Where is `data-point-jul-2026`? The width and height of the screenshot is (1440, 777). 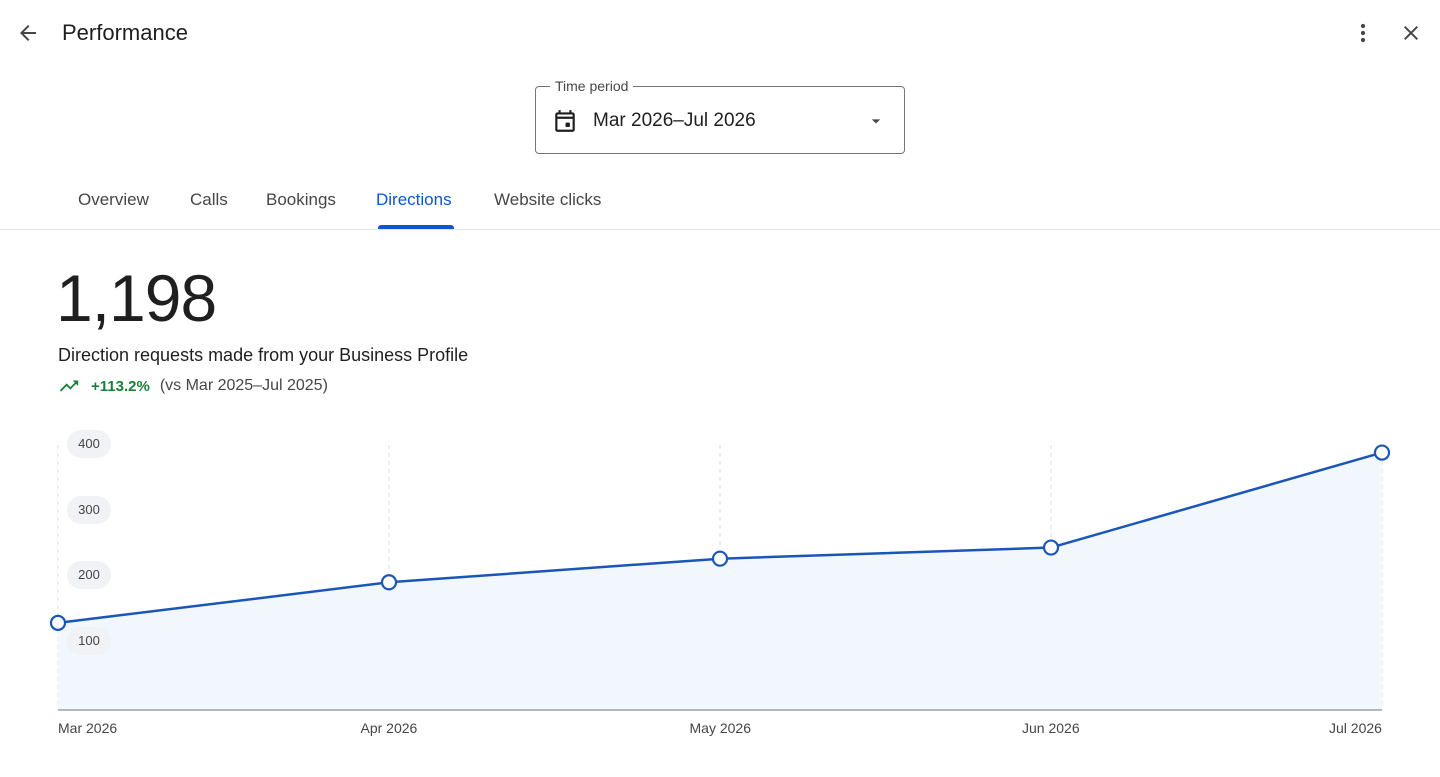
data-point-jul-2026 is located at coordinates (1382, 452).